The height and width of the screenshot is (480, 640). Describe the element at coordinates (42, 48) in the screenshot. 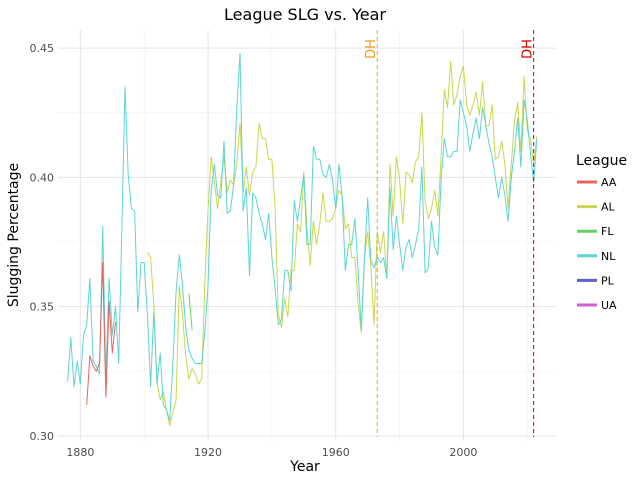

I see `y-tick-label: 0.45` at that location.